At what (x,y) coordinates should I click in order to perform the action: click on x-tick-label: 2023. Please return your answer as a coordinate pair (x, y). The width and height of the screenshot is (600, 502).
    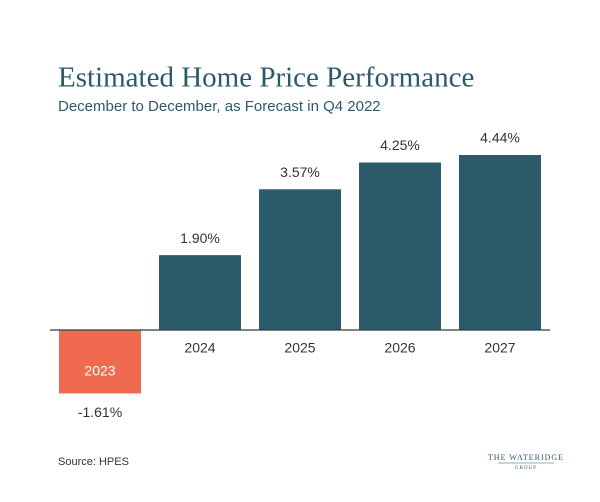
    Looking at the image, I should click on (99, 371).